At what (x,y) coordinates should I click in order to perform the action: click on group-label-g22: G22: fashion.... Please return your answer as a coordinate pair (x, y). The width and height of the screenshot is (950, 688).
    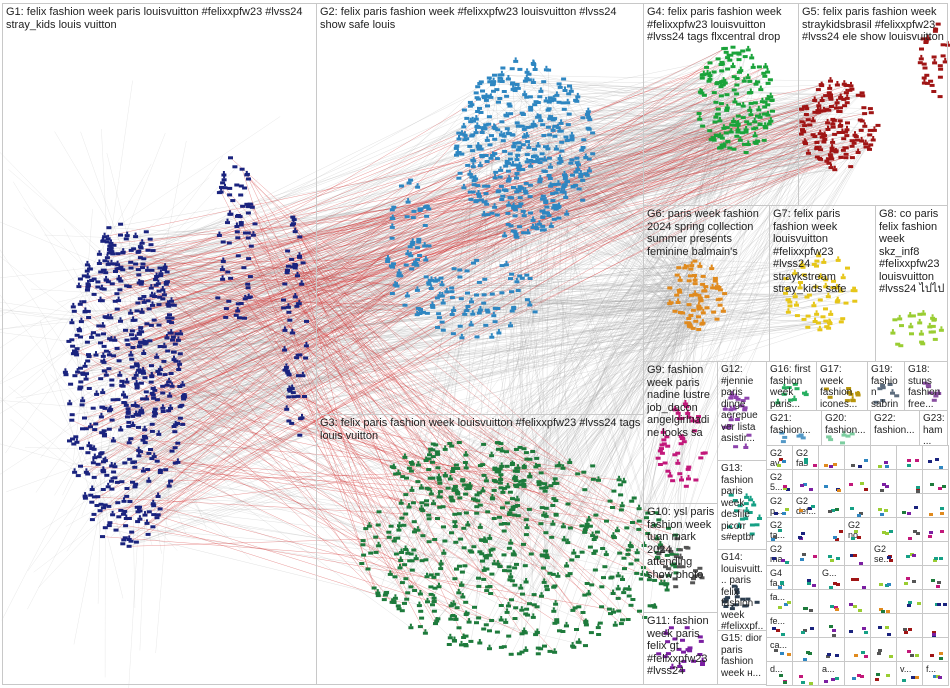
    Looking at the image, I should click on (894, 424).